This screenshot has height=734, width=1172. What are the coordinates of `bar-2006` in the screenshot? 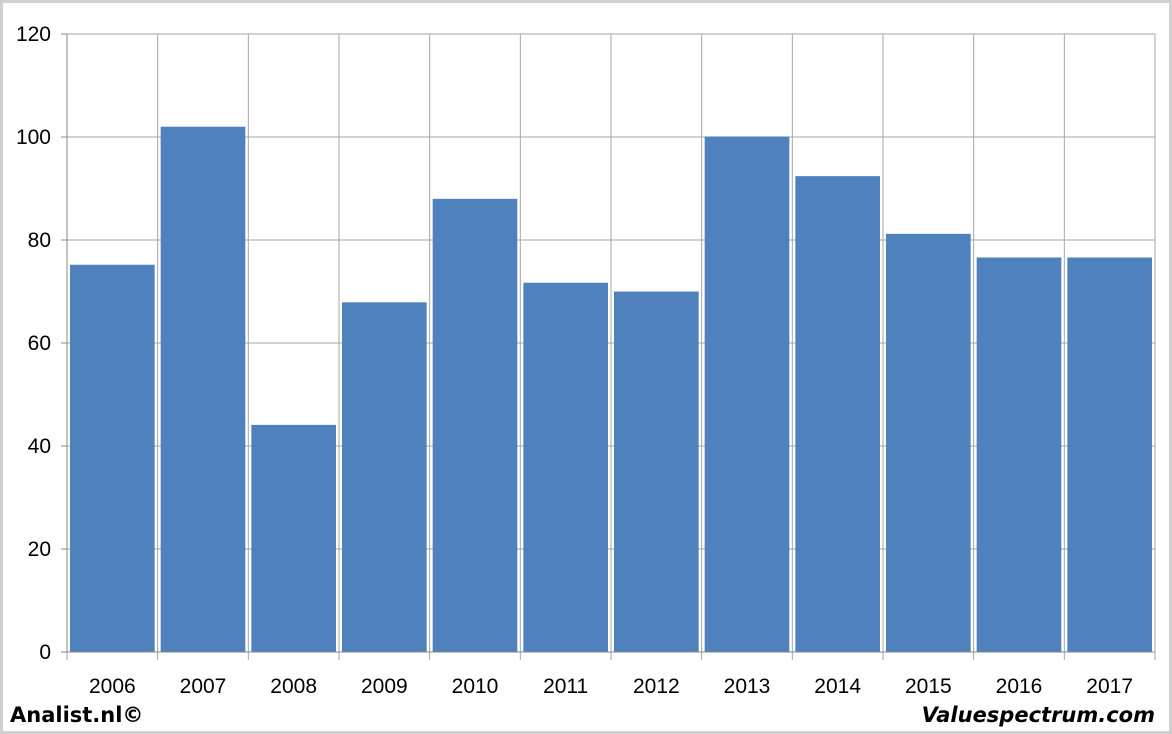 It's located at (112, 458).